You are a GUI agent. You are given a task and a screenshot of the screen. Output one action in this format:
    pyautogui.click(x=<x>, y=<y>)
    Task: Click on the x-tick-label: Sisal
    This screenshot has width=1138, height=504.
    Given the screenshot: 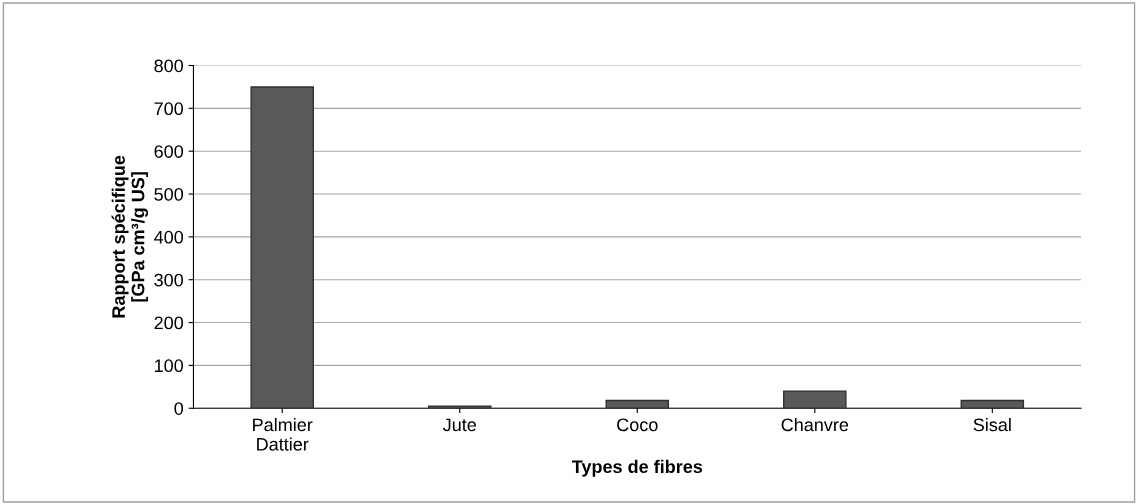 What is the action you would take?
    pyautogui.click(x=992, y=424)
    